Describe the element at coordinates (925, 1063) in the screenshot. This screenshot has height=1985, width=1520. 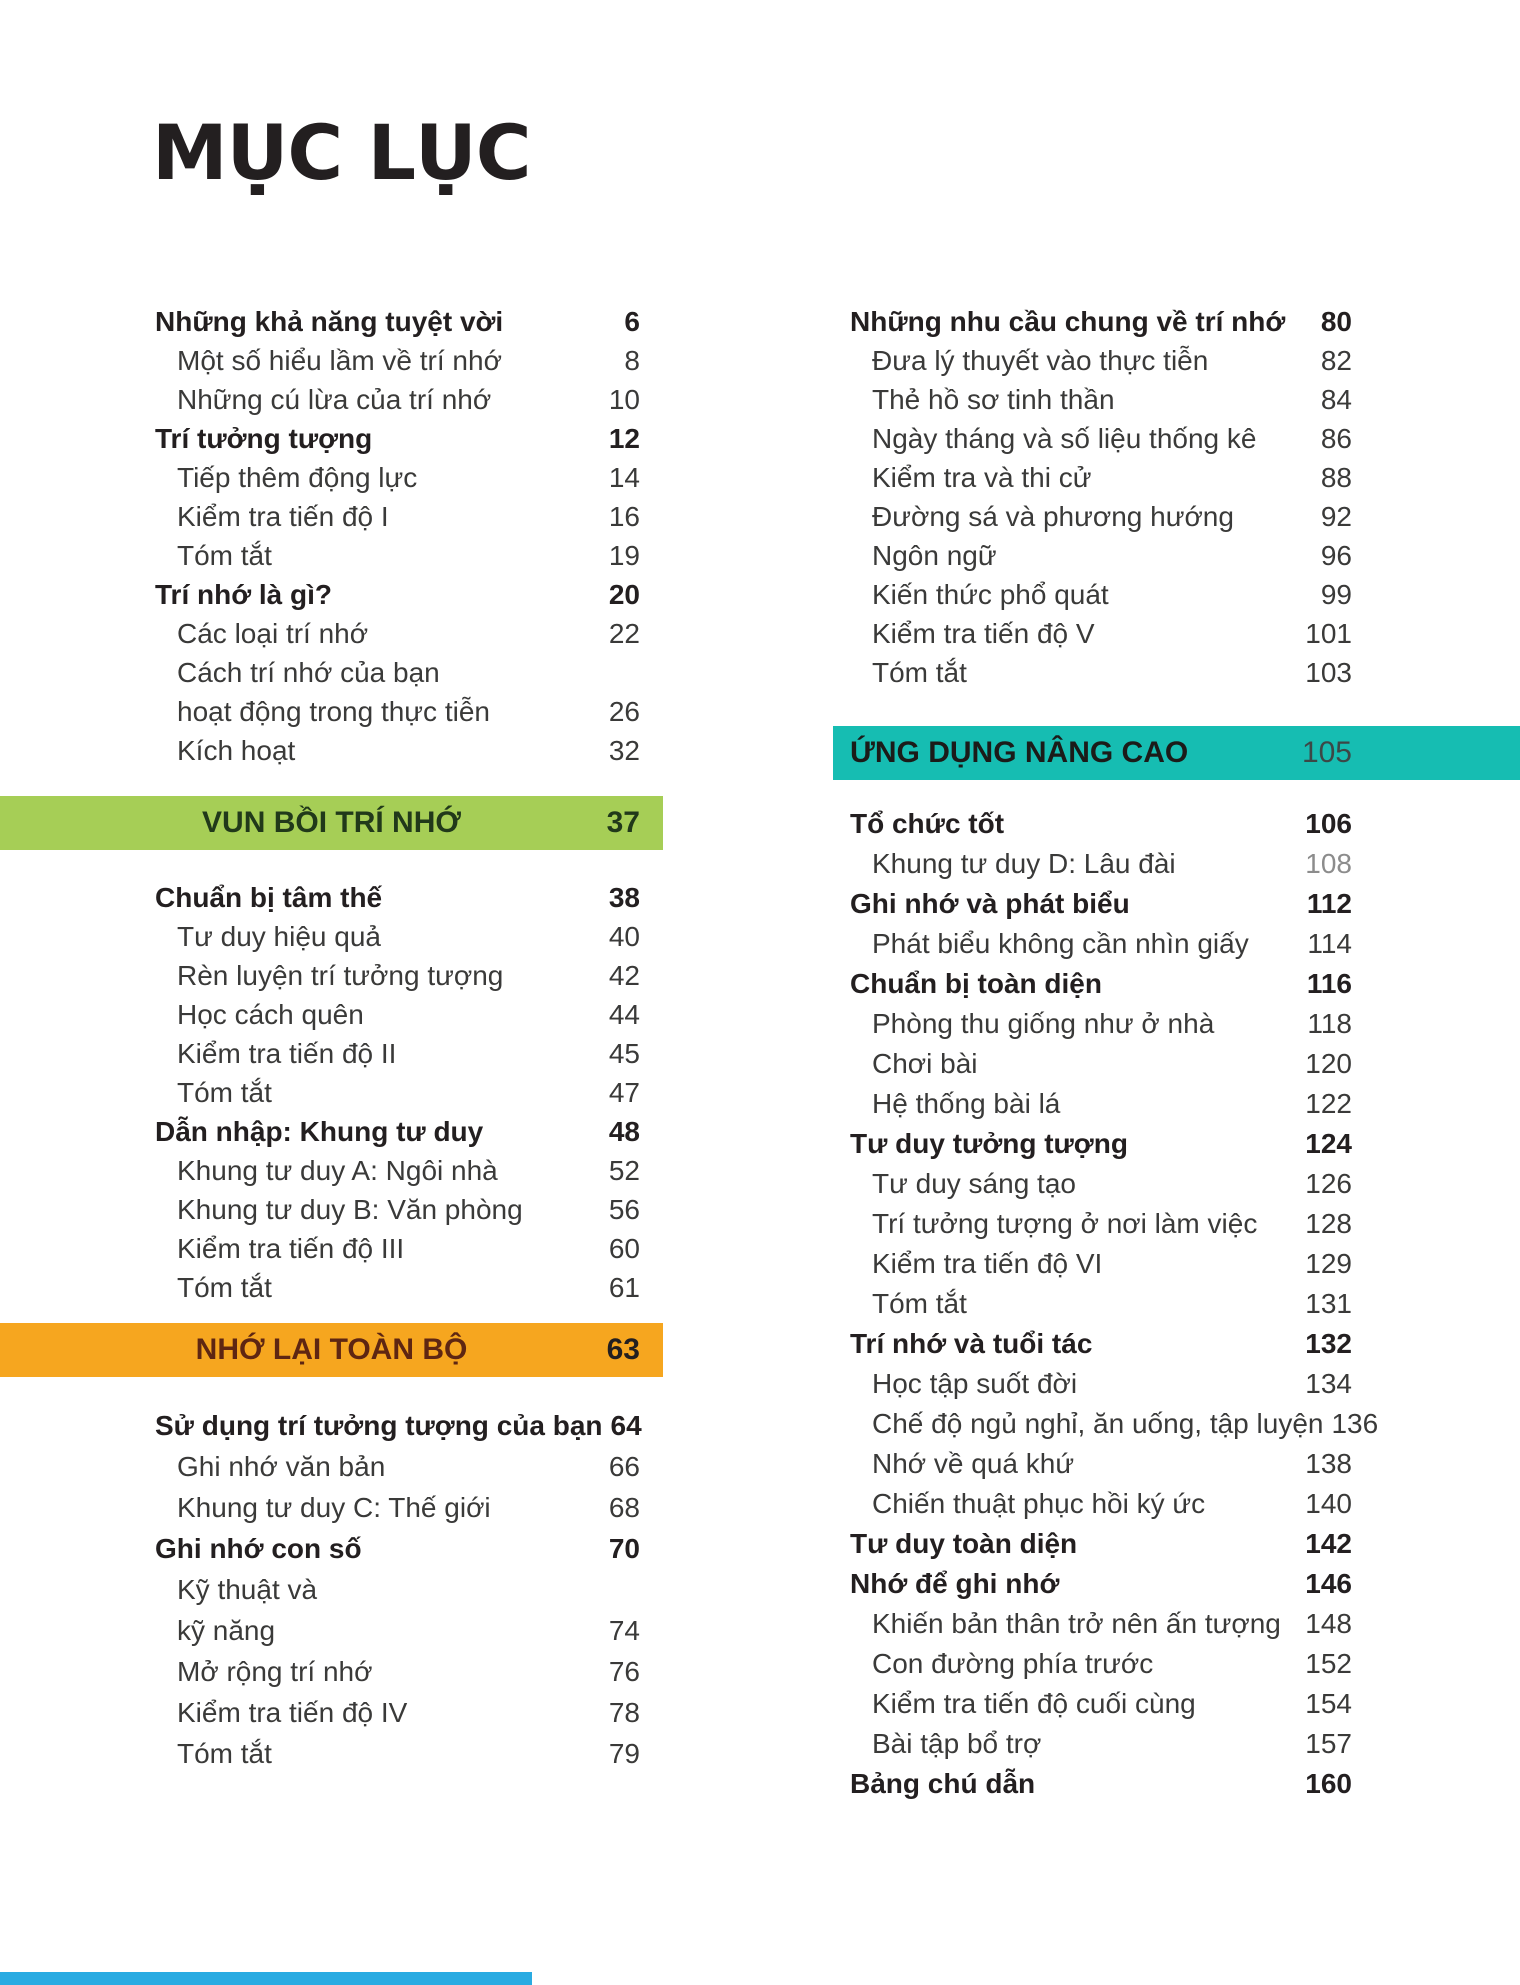
I see `toc-entry-label: Chơi bài` at that location.